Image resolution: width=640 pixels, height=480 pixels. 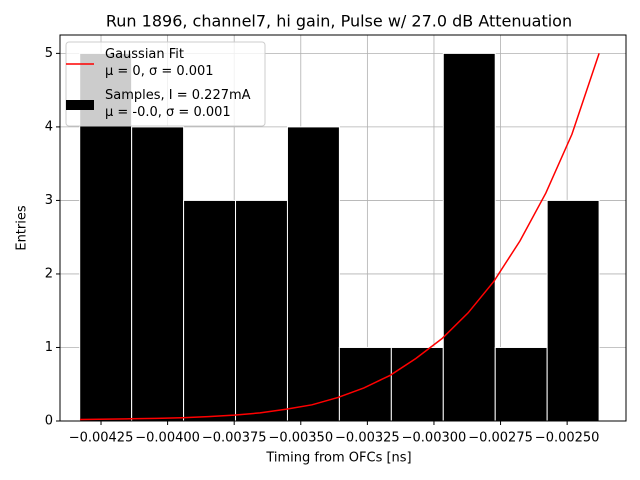 I want to click on x-tick-label: −0.00425, so click(x=101, y=438).